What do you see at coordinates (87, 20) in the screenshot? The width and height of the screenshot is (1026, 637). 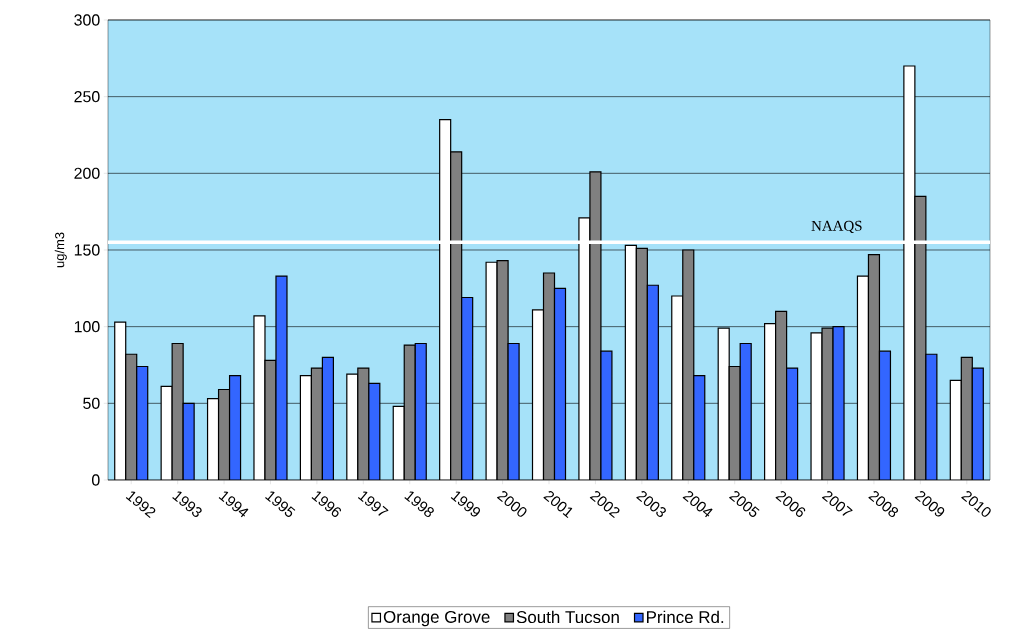 I see `y-tick-label: 300` at bounding box center [87, 20].